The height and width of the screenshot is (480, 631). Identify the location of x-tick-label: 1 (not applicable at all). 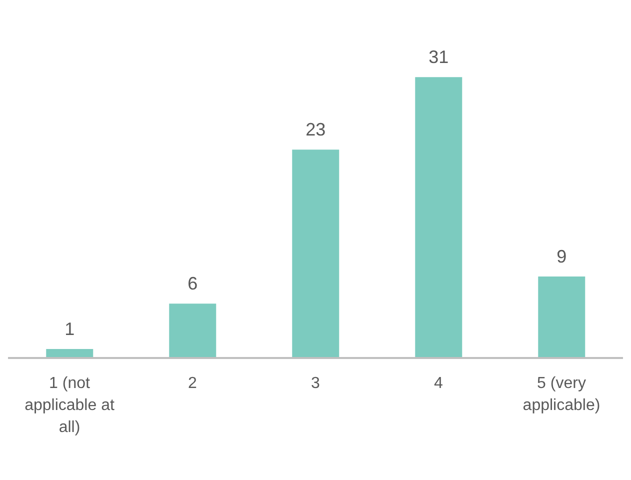
(69, 405).